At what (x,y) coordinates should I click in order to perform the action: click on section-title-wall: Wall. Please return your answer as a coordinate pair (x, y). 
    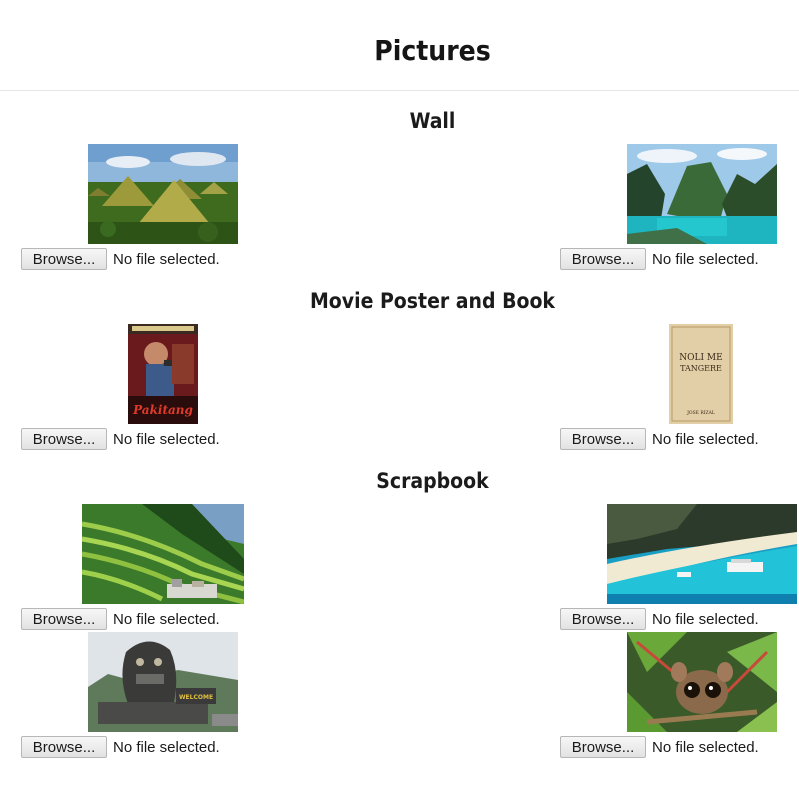
    Looking at the image, I should click on (432, 121).